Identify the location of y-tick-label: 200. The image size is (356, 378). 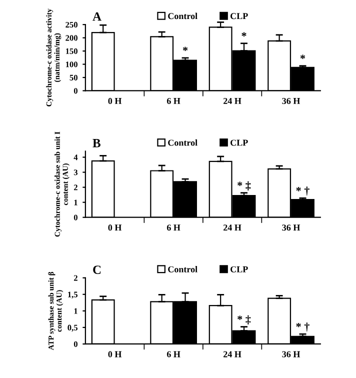
(72, 38).